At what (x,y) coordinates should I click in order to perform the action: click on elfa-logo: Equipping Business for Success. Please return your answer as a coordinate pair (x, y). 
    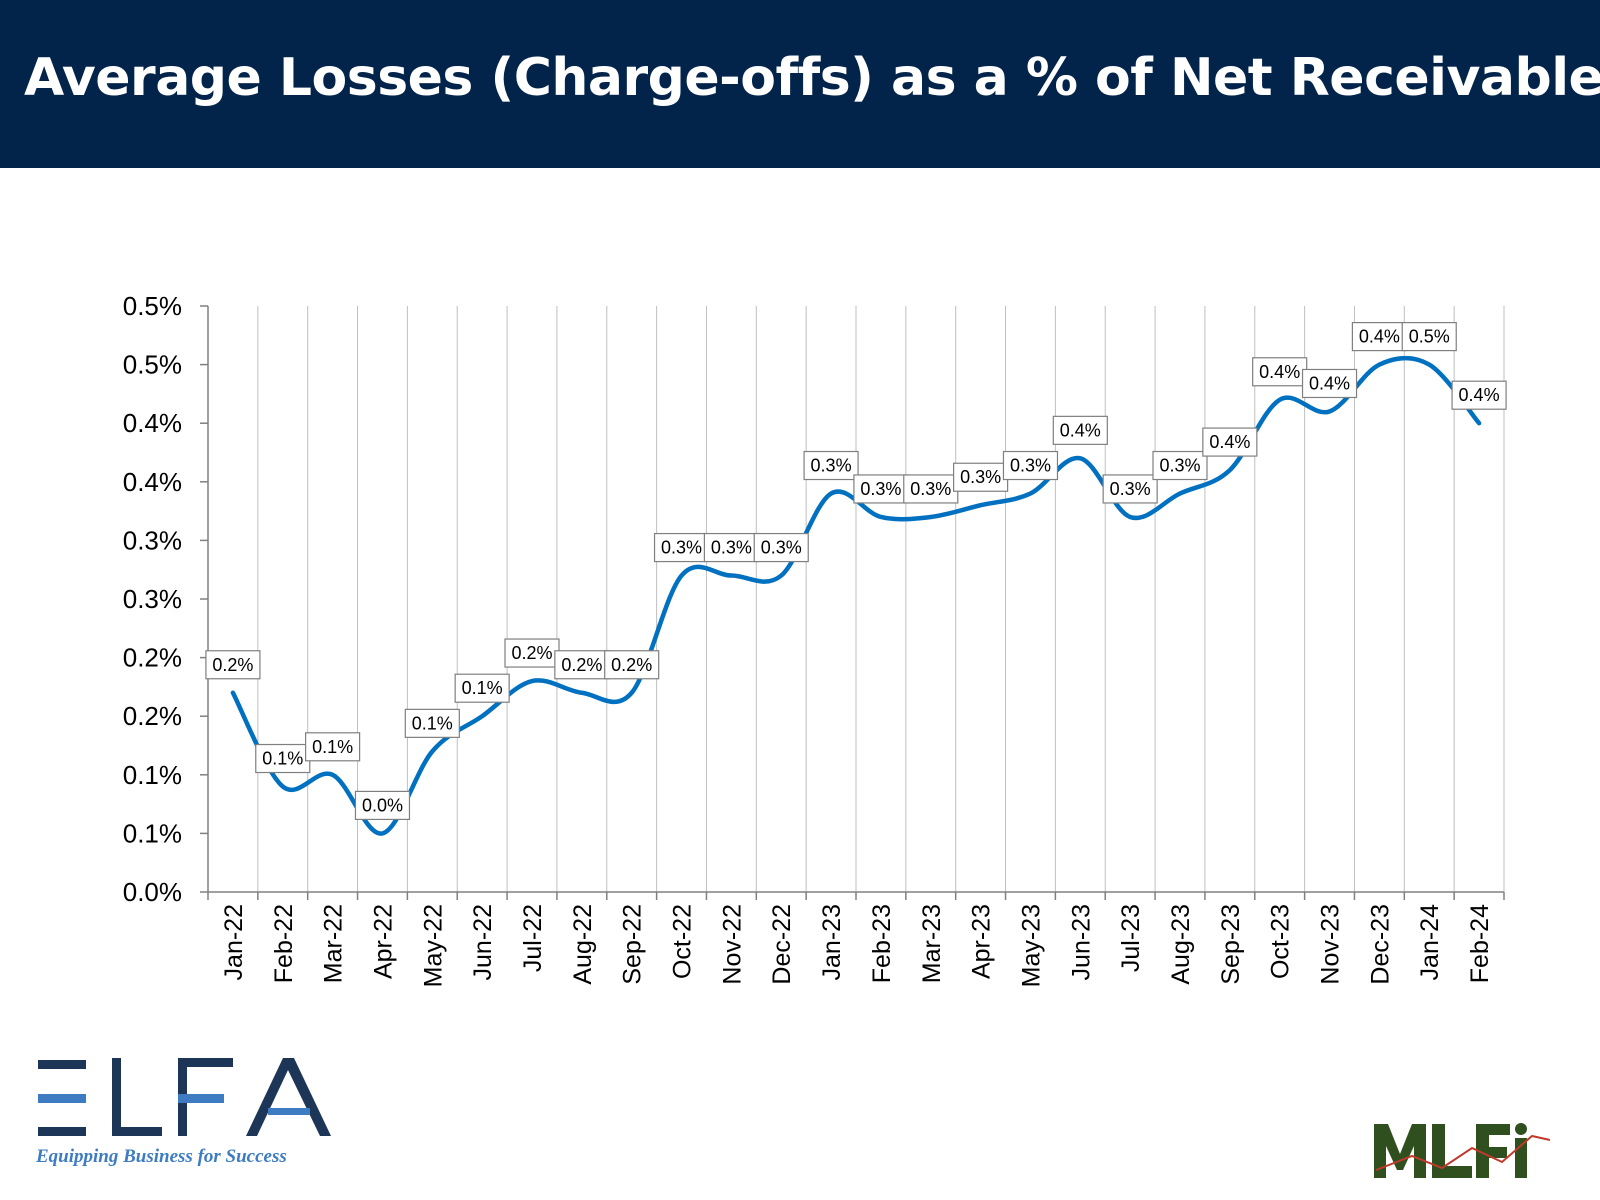
    Looking at the image, I should click on (186, 1108).